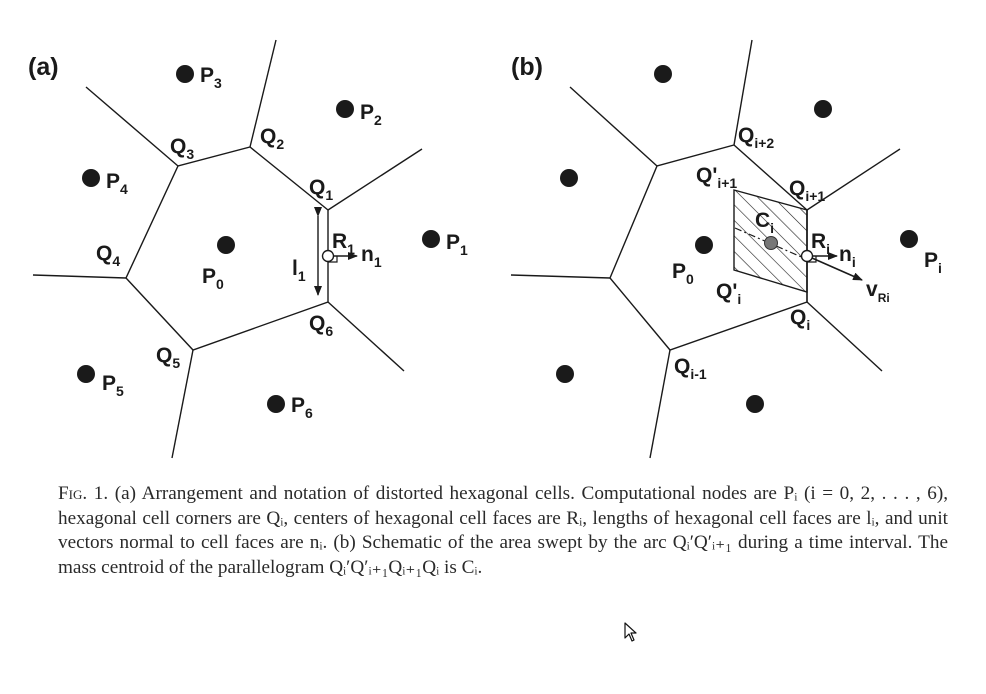 The width and height of the screenshot is (986, 694). I want to click on panel-b-edge-top-left, so click(613, 126).